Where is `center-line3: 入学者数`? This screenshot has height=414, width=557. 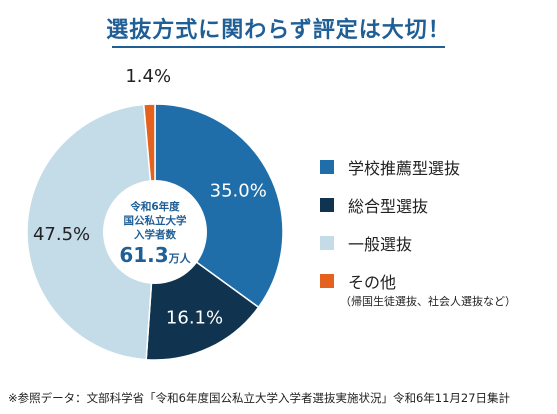 center-line3: 入学者数 is located at coordinates (155, 234).